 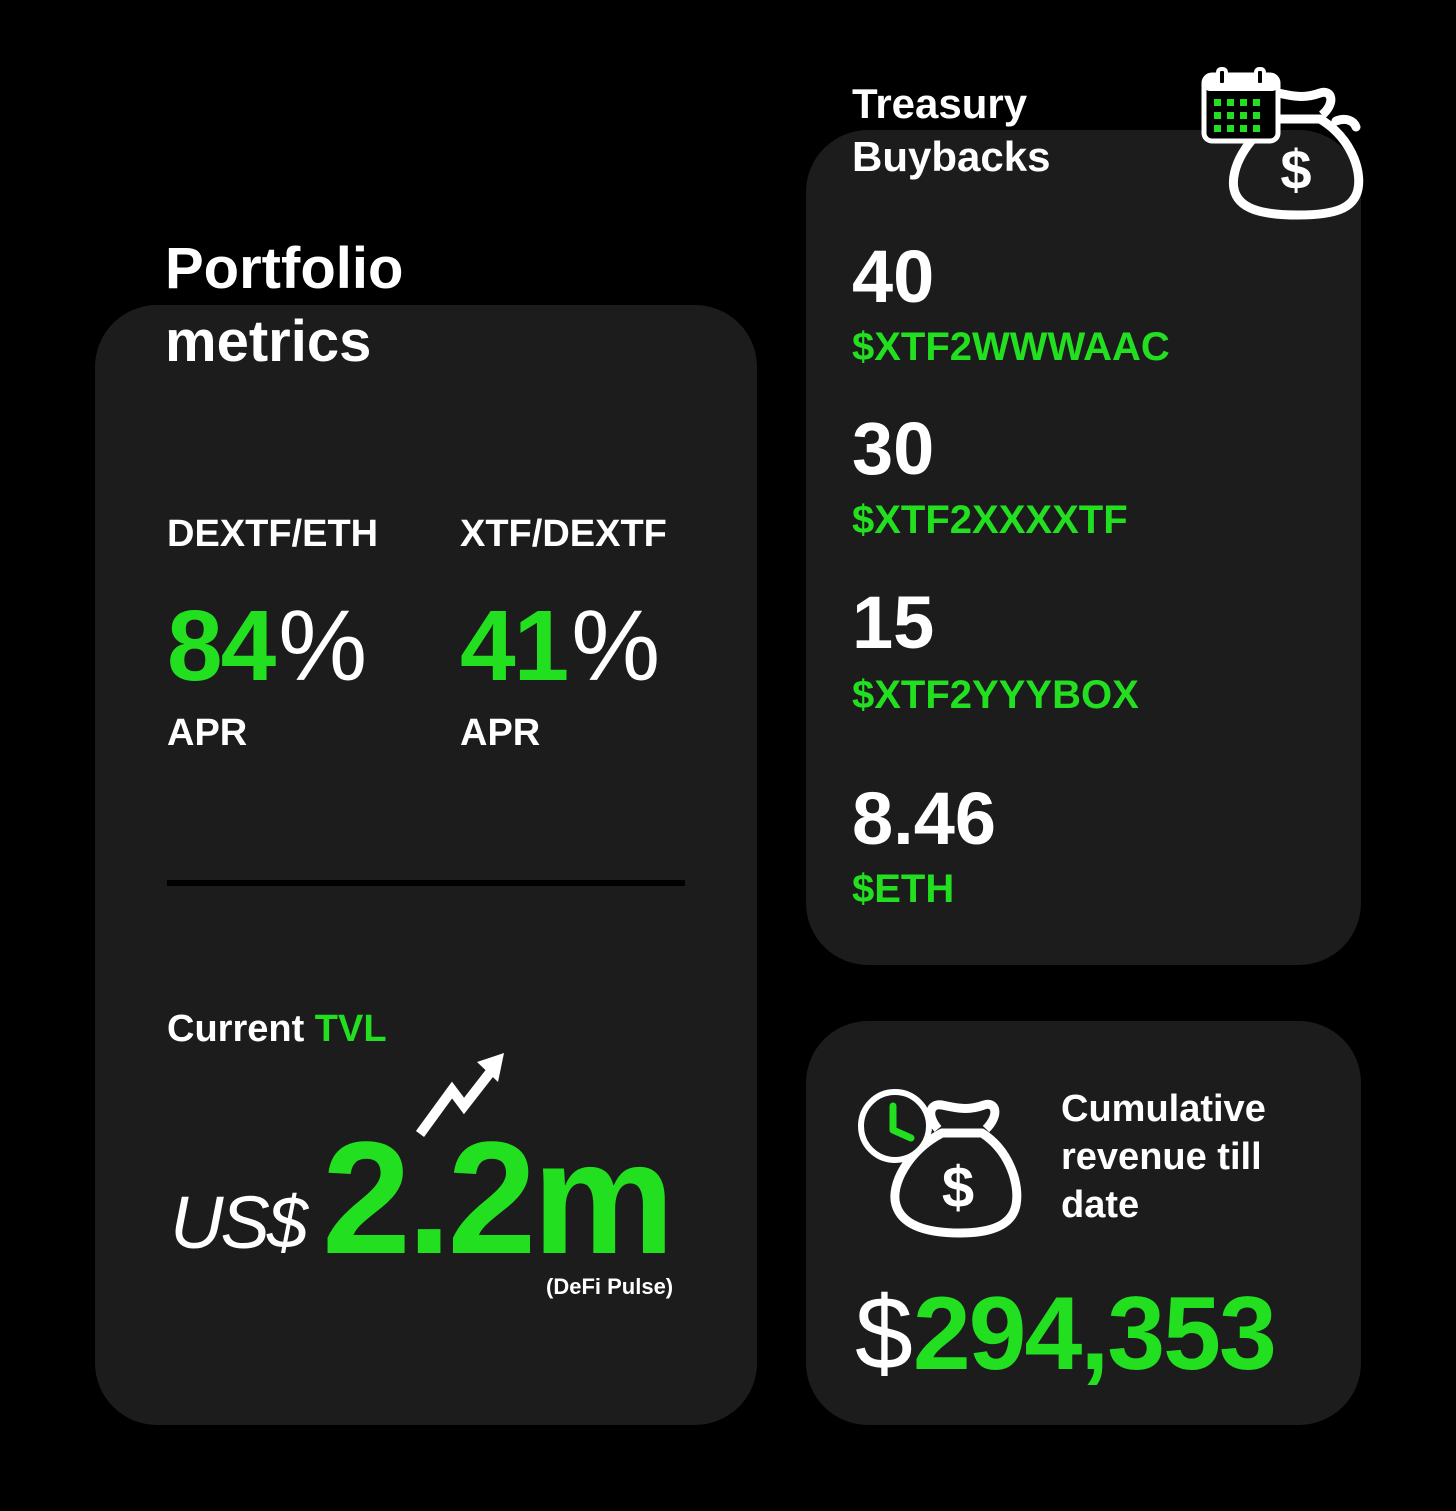 I want to click on apr-value-xtf-dextf: 41%, so click(x=560, y=646).